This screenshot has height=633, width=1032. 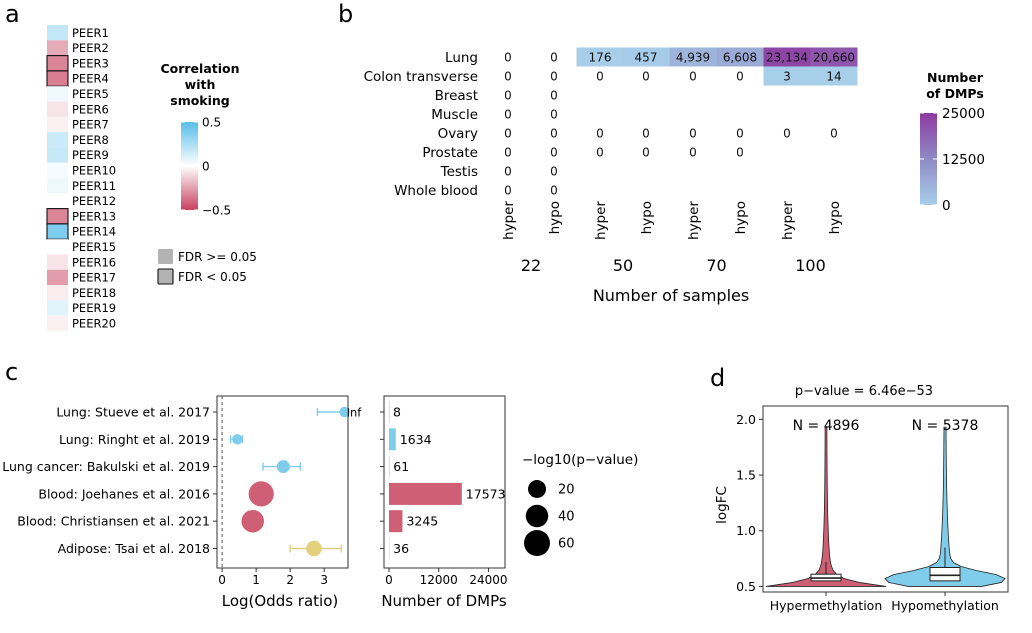 What do you see at coordinates (955, 77) in the screenshot?
I see `legend-title-line1: Number` at bounding box center [955, 77].